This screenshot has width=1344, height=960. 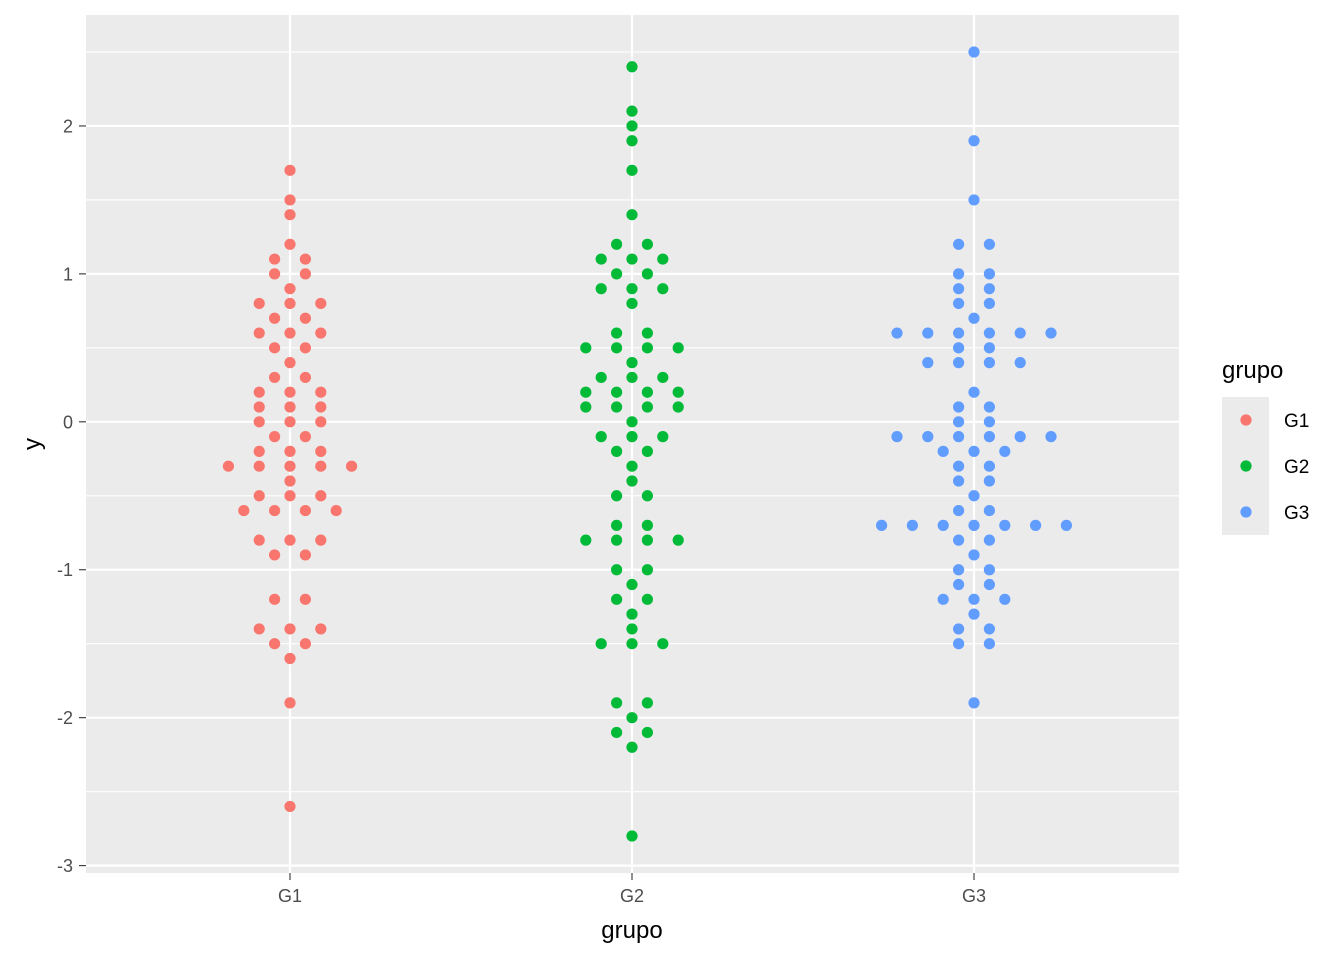 I want to click on legend-title: grupo, so click(x=1252, y=370).